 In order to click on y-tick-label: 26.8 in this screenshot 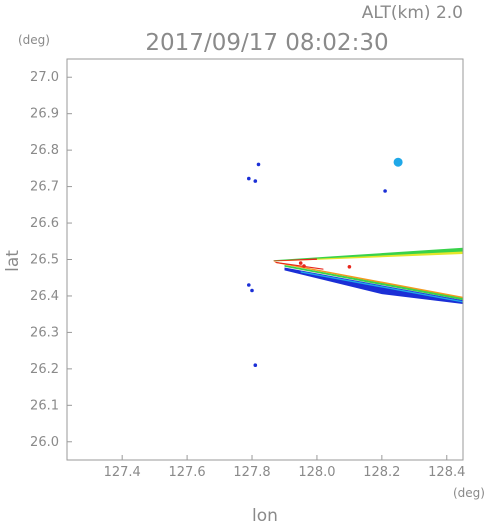, I will do `click(44, 150)`.